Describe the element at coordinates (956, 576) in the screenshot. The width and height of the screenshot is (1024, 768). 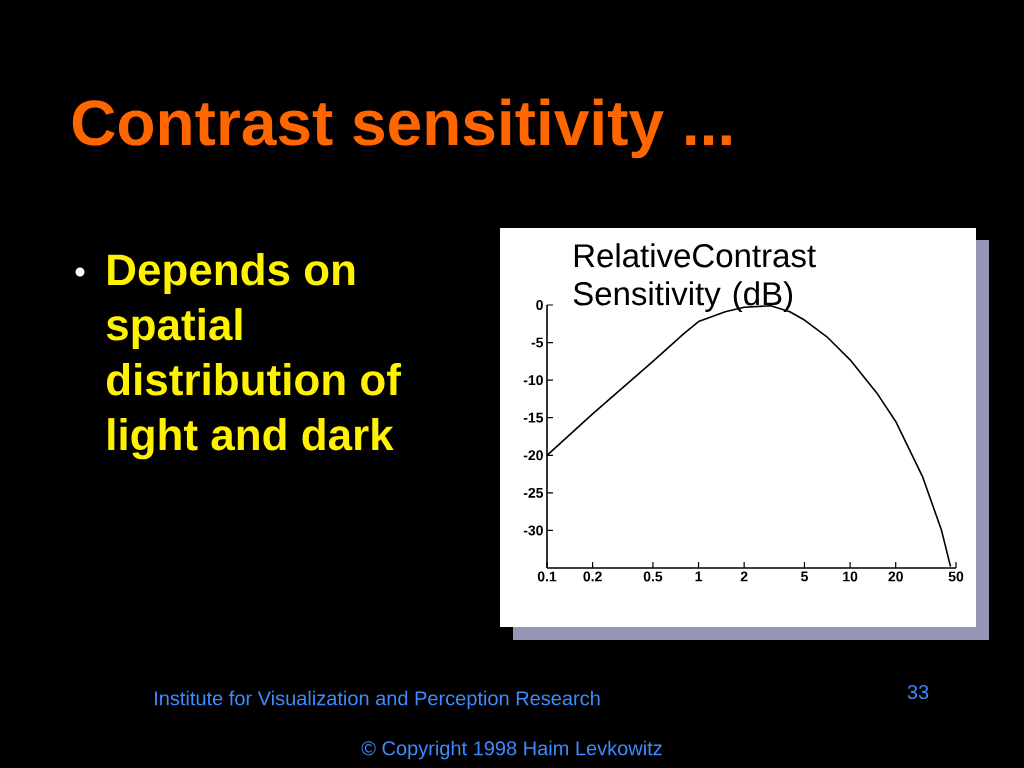
I see `x-tick-label: 50` at that location.